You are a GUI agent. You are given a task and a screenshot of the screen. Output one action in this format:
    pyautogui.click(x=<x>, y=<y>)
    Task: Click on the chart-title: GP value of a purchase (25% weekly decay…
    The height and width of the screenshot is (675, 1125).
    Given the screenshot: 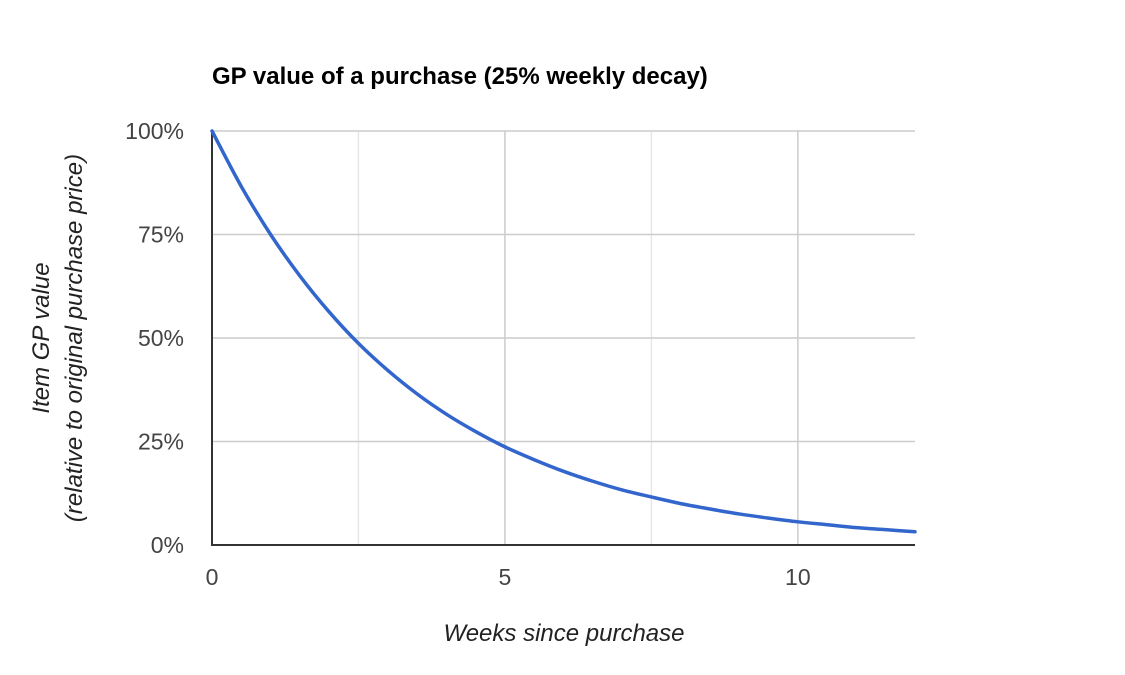 What is the action you would take?
    pyautogui.click(x=460, y=76)
    